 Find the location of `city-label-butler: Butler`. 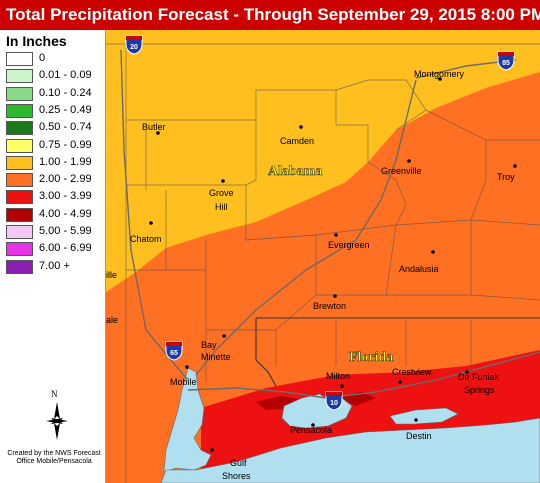

city-label-butler: Butler is located at coordinates (154, 127).